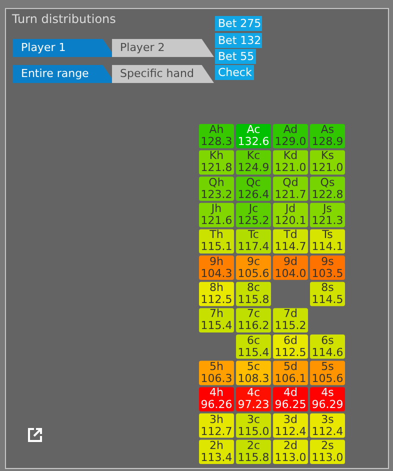 The height and width of the screenshot is (471, 393). Describe the element at coordinates (217, 393) in the screenshot. I see `annotation: 4h` at that location.